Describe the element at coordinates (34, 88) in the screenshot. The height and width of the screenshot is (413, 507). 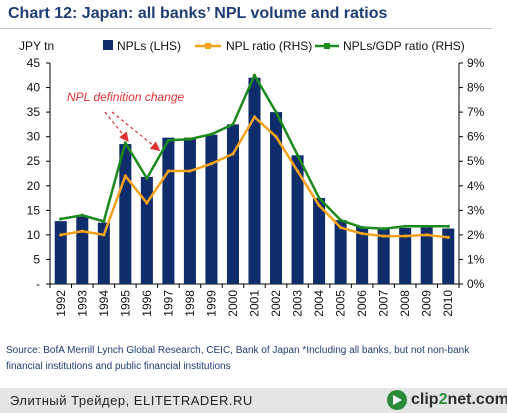
I see `left-tick-label: 40` at that location.